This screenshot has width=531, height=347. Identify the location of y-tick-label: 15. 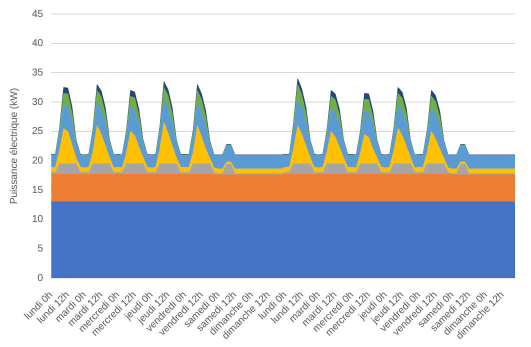
(38, 190).